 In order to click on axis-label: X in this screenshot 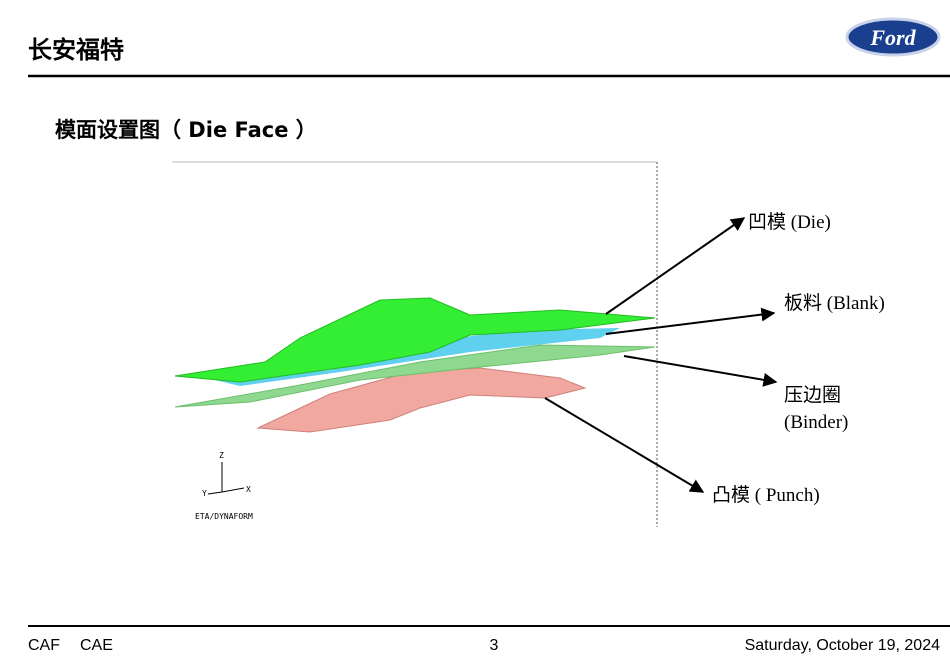, I will do `click(248, 489)`.